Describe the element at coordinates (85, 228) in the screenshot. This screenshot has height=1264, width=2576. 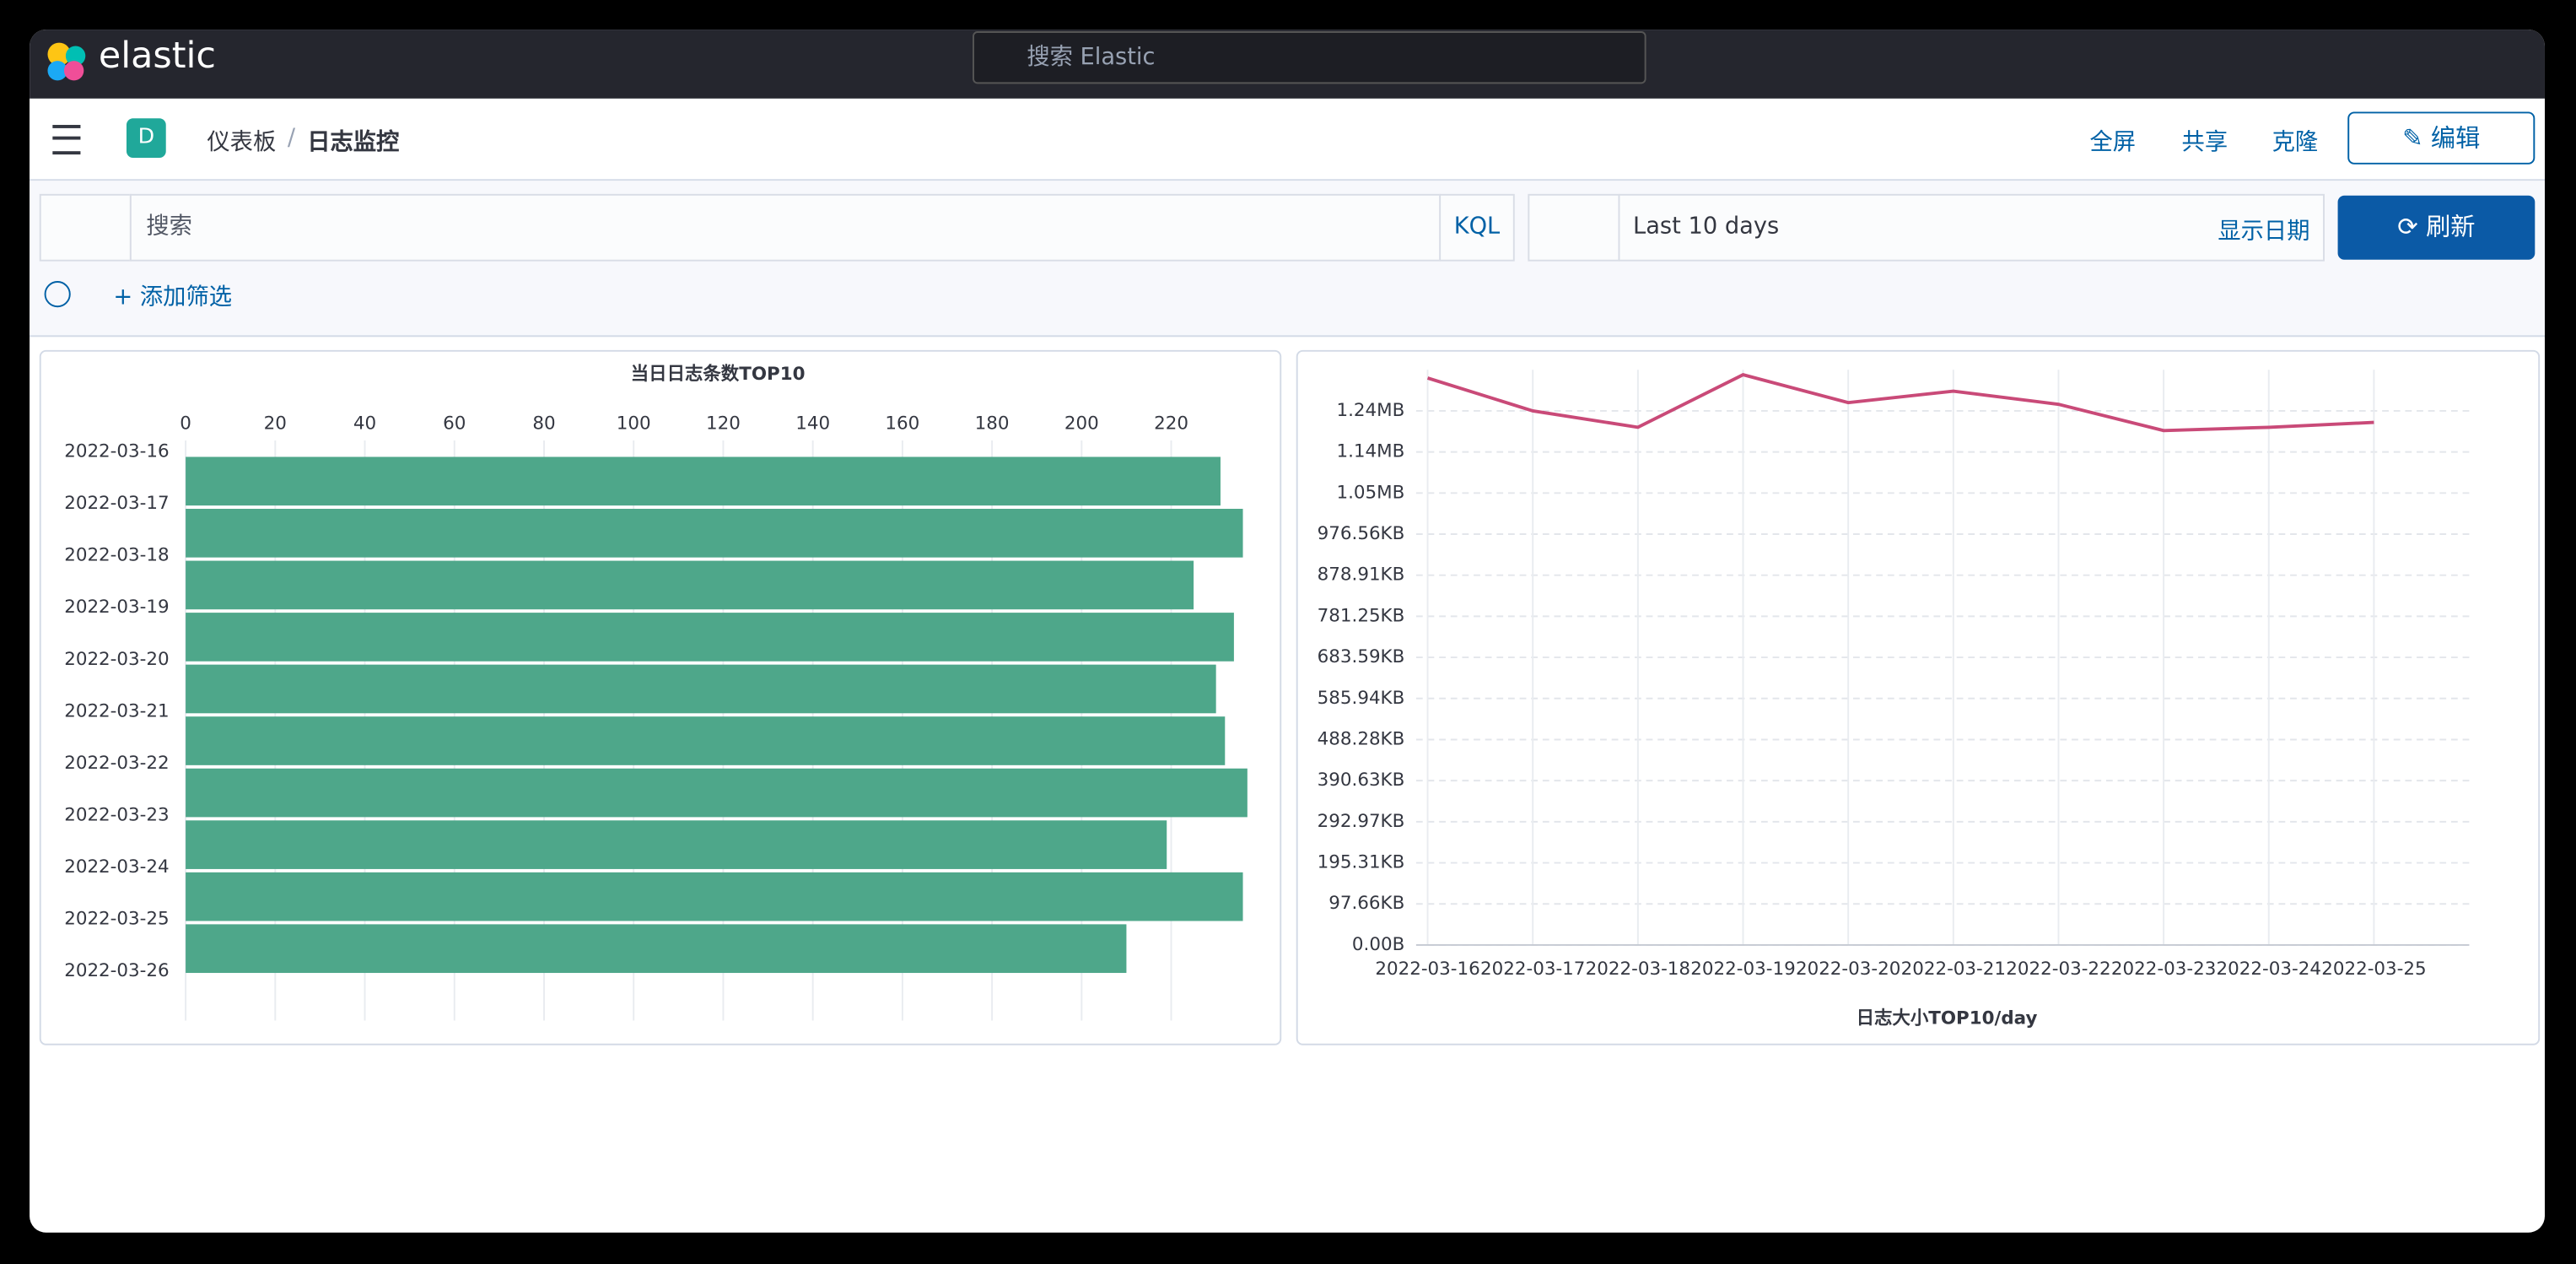
I see `saved-query-button` at that location.